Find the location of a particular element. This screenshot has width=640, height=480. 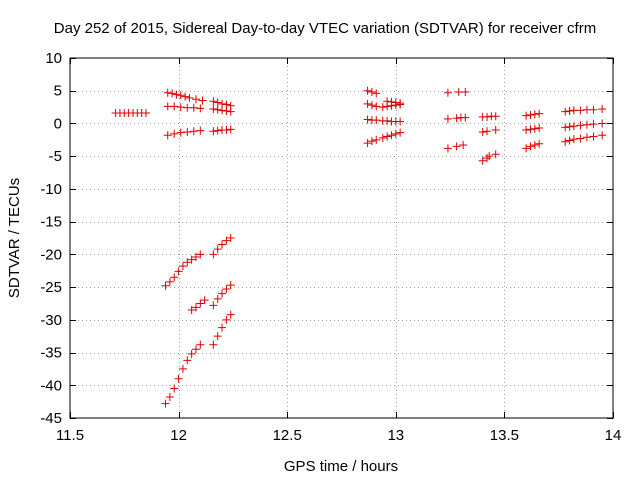

series-g25 is located at coordinates (533, 114).